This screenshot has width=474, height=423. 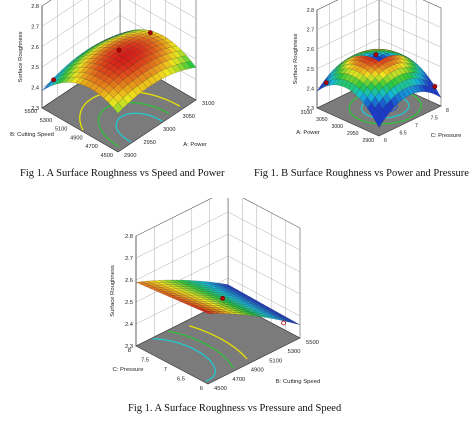 I want to click on x-tick-label: 5100, so click(x=275, y=361).